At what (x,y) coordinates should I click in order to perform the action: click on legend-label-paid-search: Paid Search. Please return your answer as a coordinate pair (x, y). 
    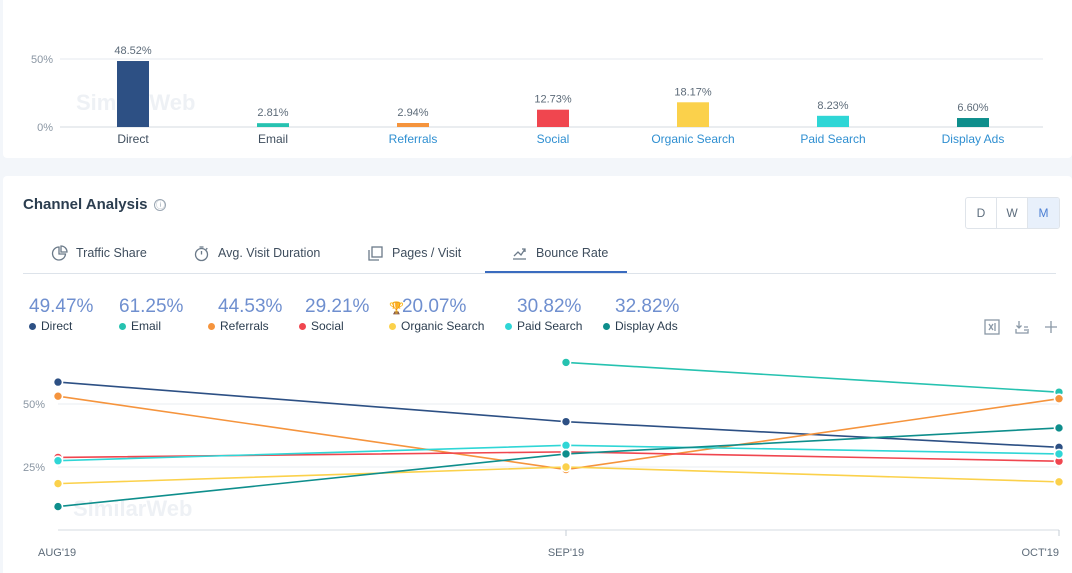
    Looking at the image, I should click on (550, 326).